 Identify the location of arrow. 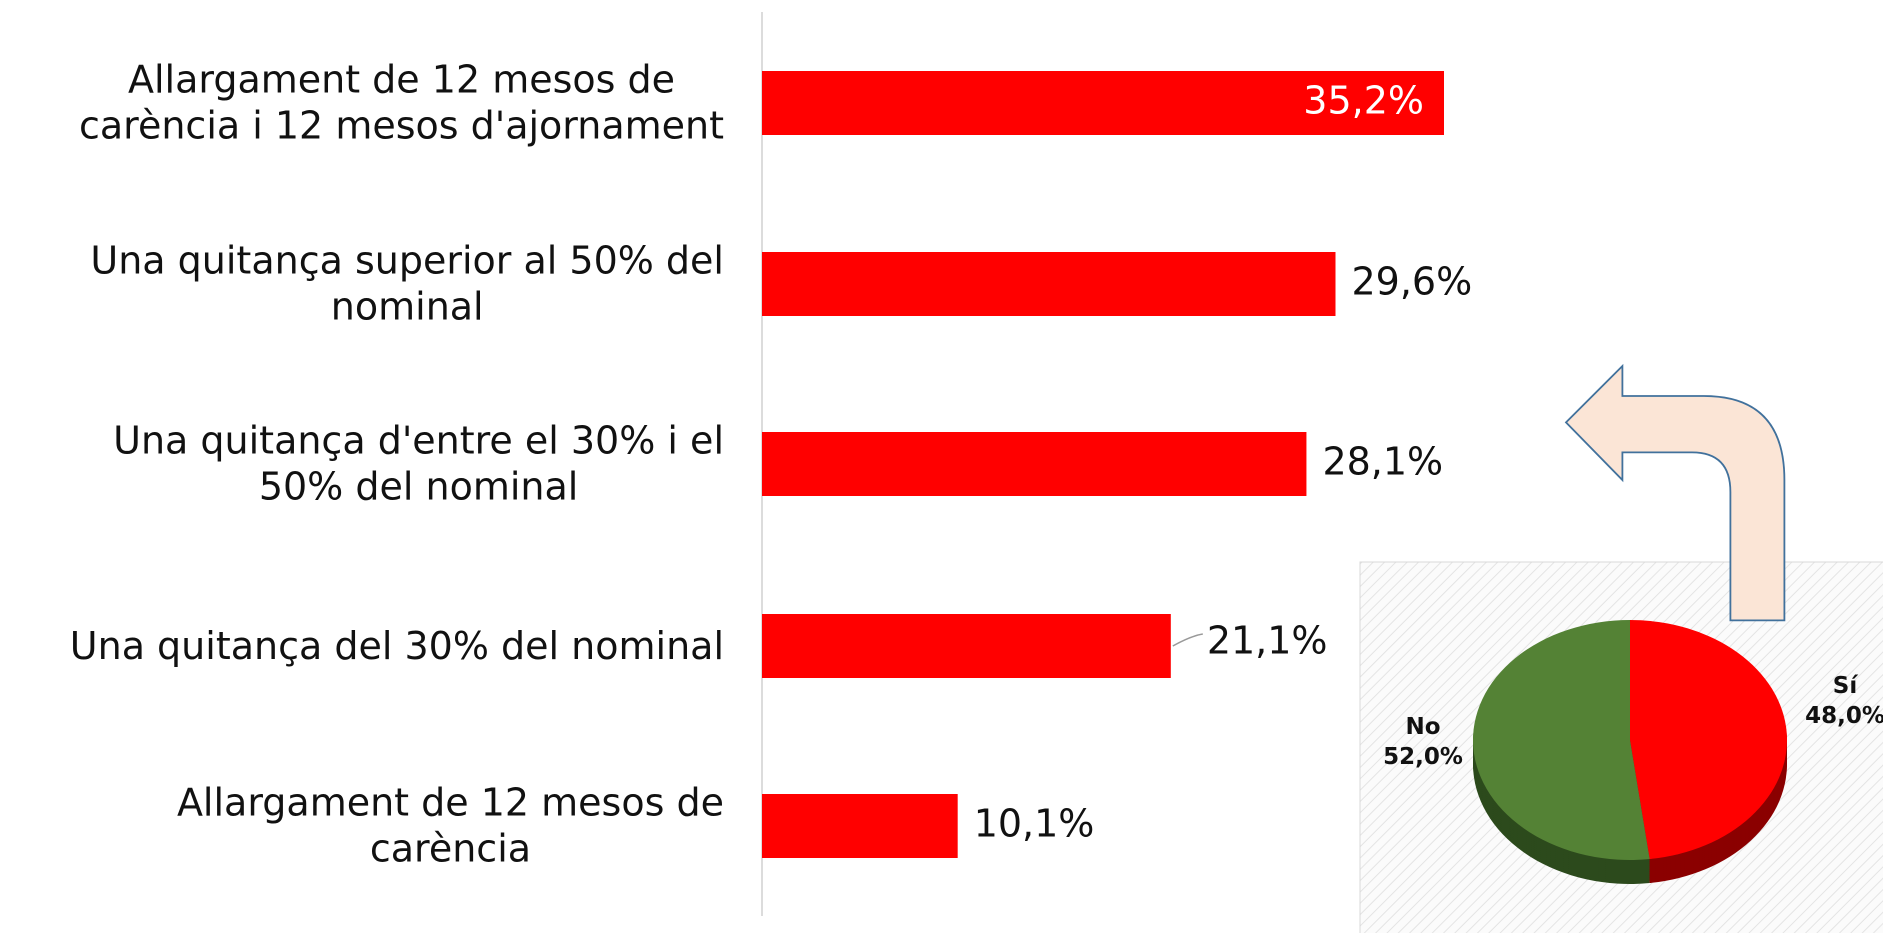
(1675, 492).